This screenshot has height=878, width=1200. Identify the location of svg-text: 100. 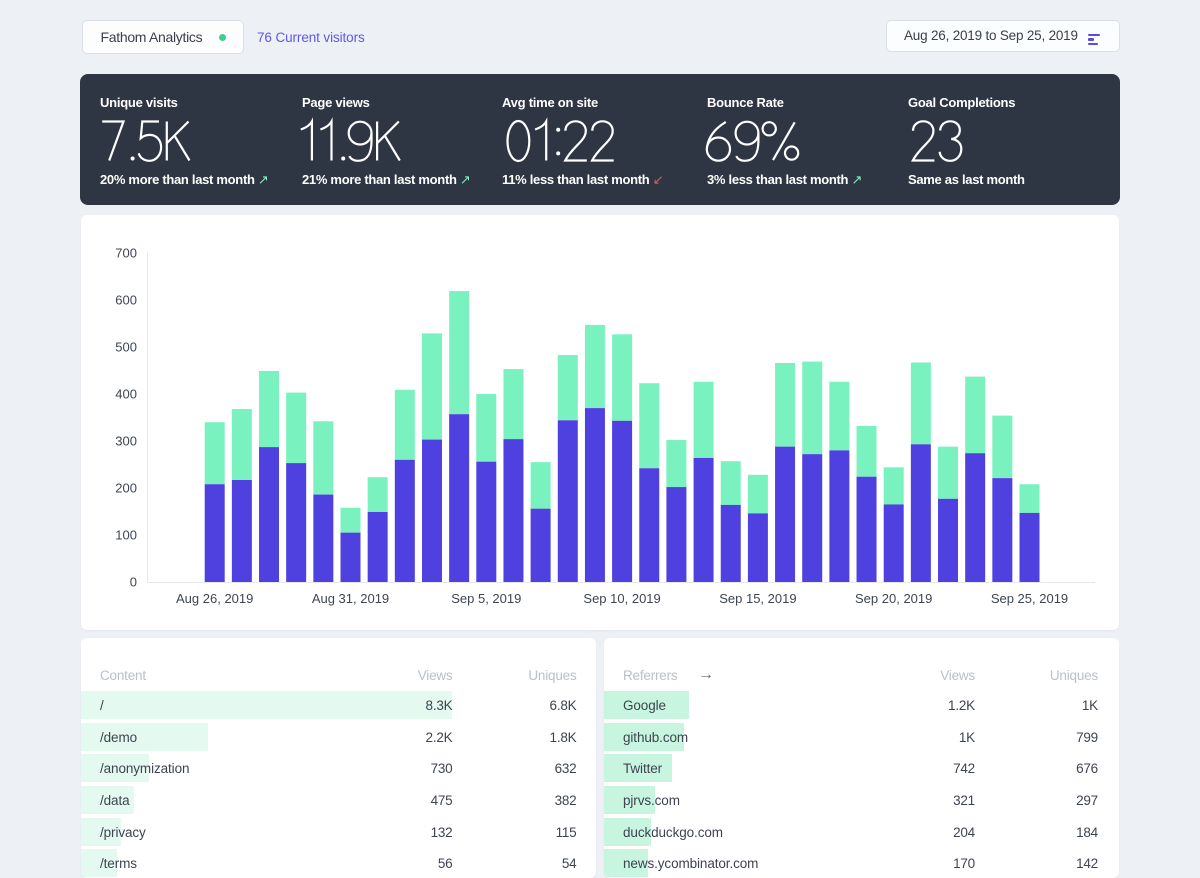
(126, 535).